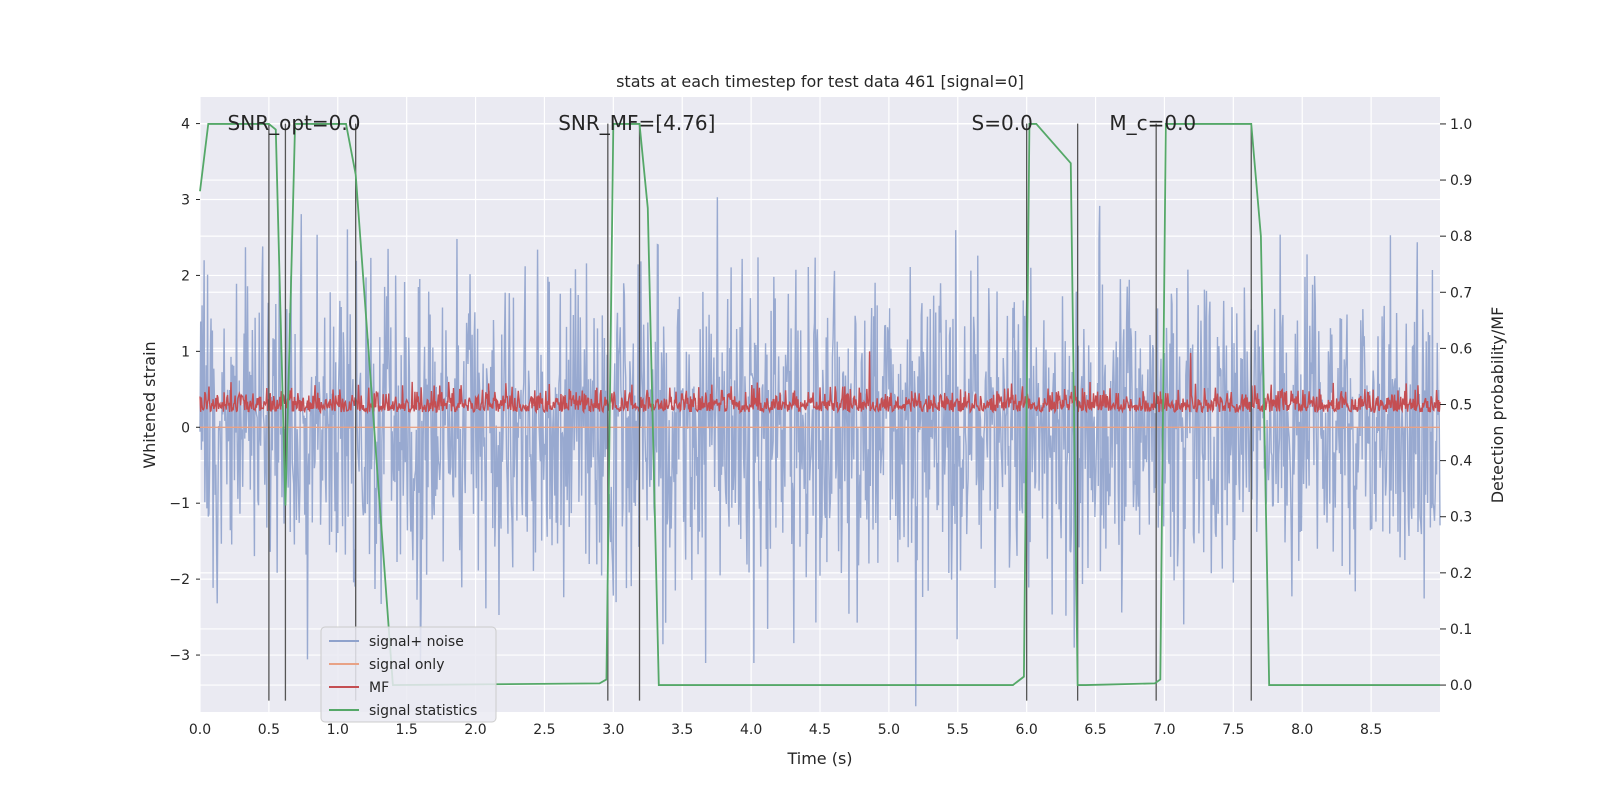  Describe the element at coordinates (1461, 630) in the screenshot. I see `y2-tick-label: 0.1` at that location.